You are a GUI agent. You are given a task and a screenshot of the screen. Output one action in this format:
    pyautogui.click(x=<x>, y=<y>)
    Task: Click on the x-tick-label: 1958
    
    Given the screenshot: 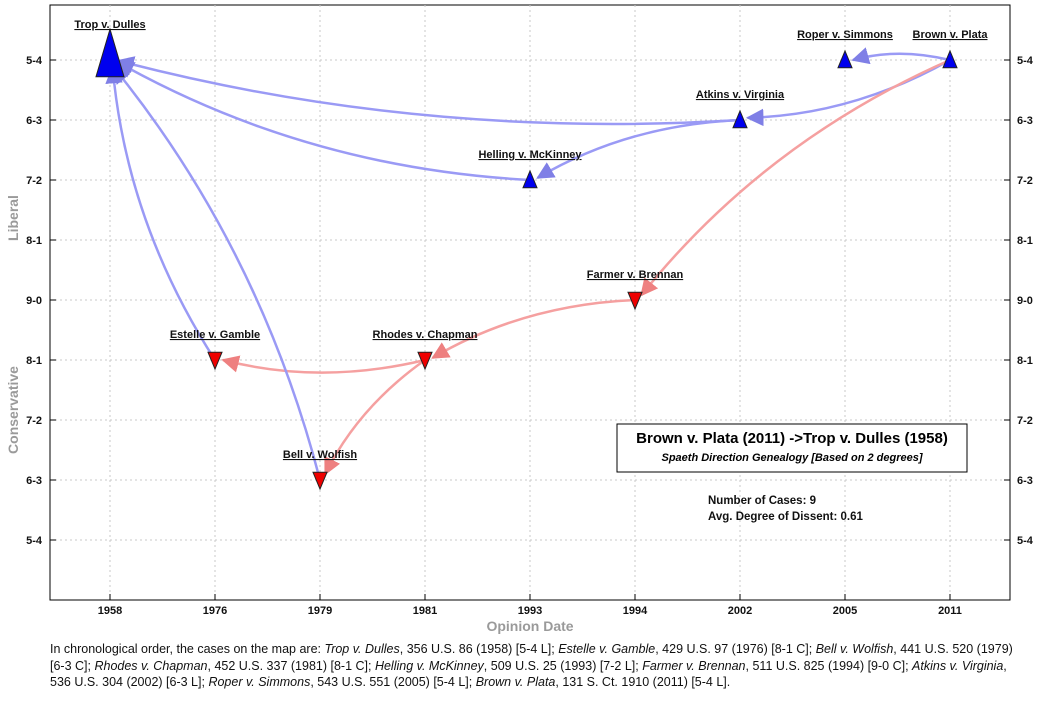 What is the action you would take?
    pyautogui.click(x=110, y=611)
    